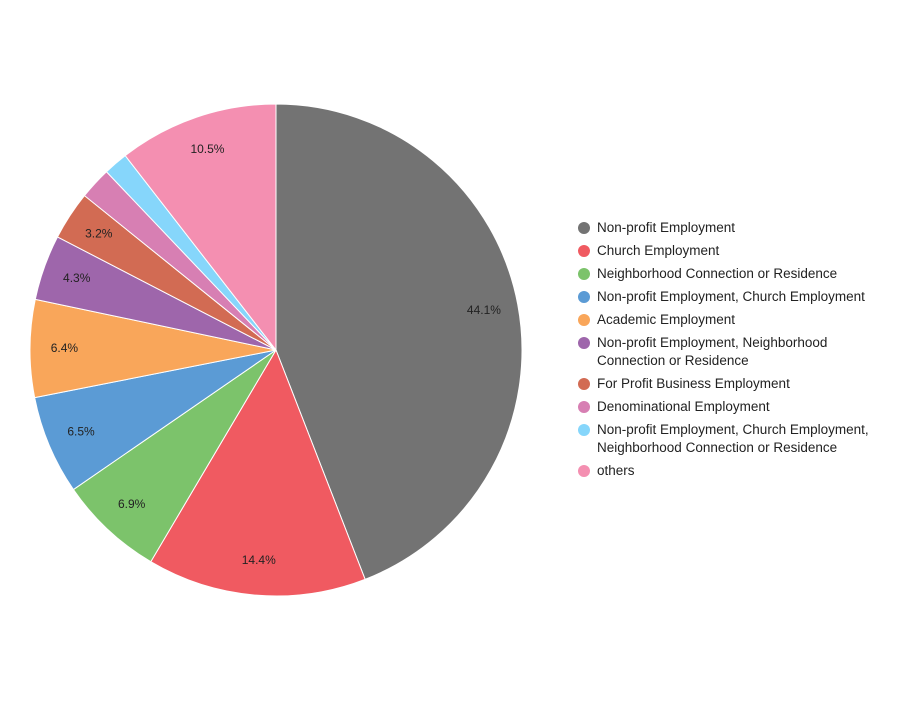  Describe the element at coordinates (207, 149) in the screenshot. I see `pie-data-label-9: 10.5%` at that location.